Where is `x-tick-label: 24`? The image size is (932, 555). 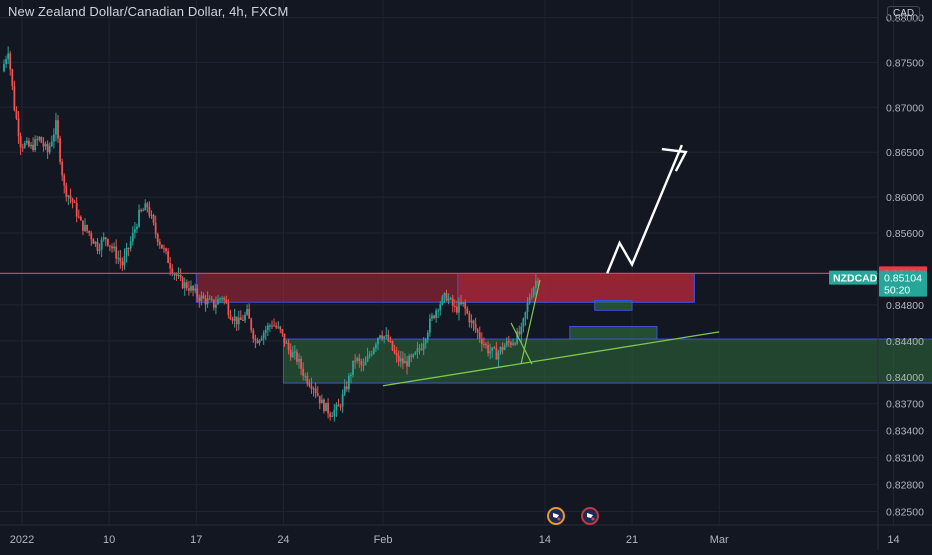 x-tick-label: 24 is located at coordinates (283, 540).